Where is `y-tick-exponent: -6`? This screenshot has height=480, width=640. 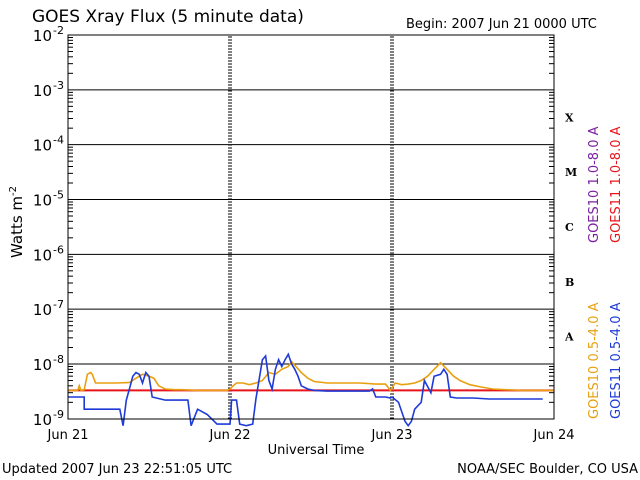
y-tick-exponent: -6 is located at coordinates (58, 249).